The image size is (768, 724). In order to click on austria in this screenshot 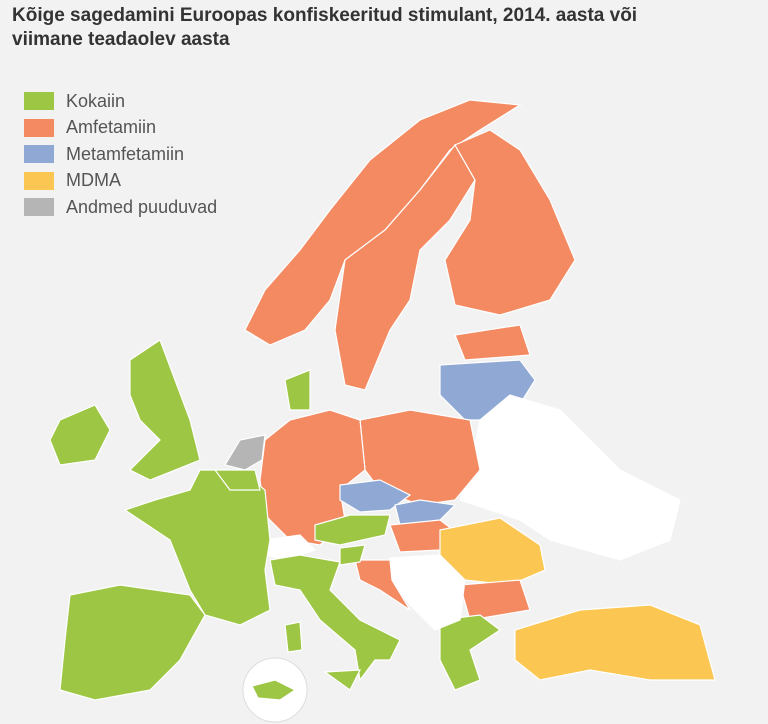, I will do `click(352, 530)`.